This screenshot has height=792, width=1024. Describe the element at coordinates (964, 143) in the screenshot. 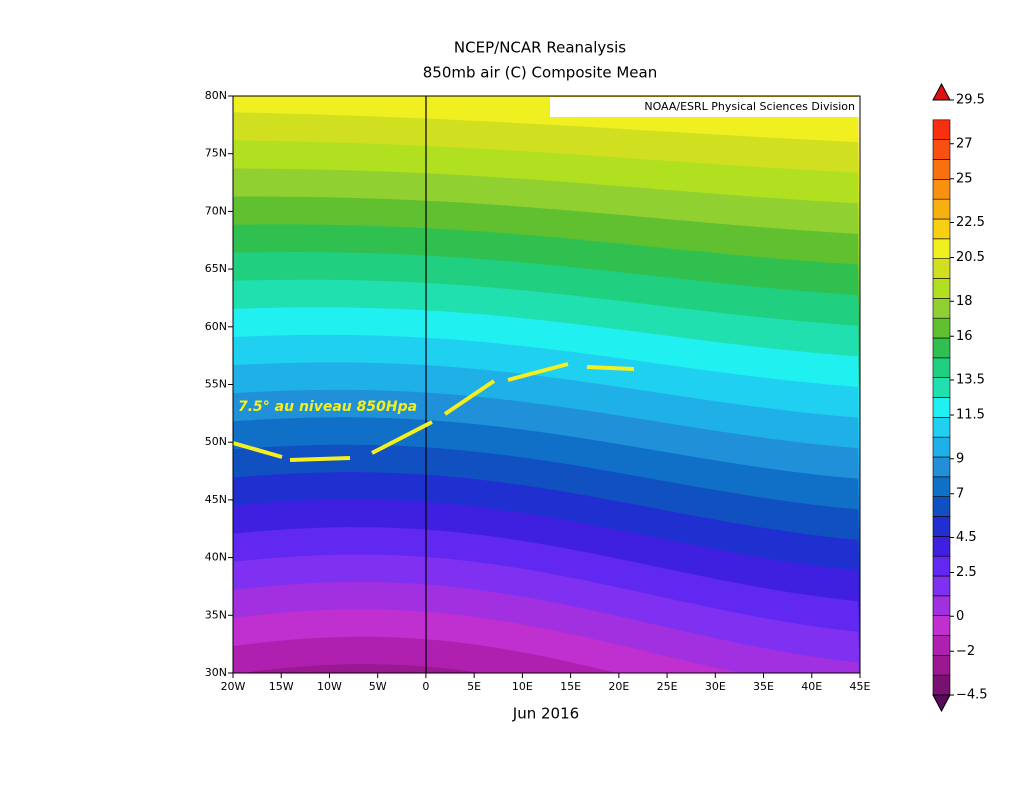

I see `colorbar-label: 27` at that location.